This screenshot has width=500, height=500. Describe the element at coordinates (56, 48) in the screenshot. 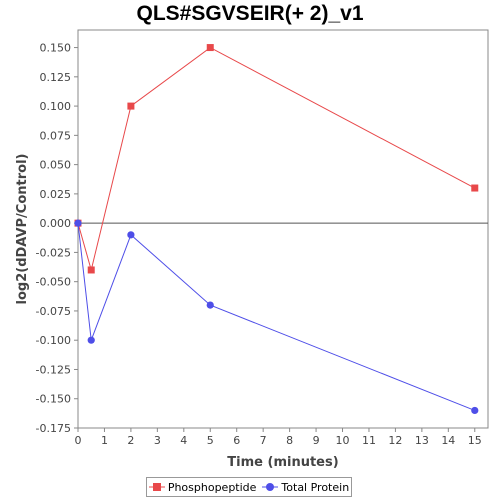

I see `y-tick-label: 0.150` at that location.